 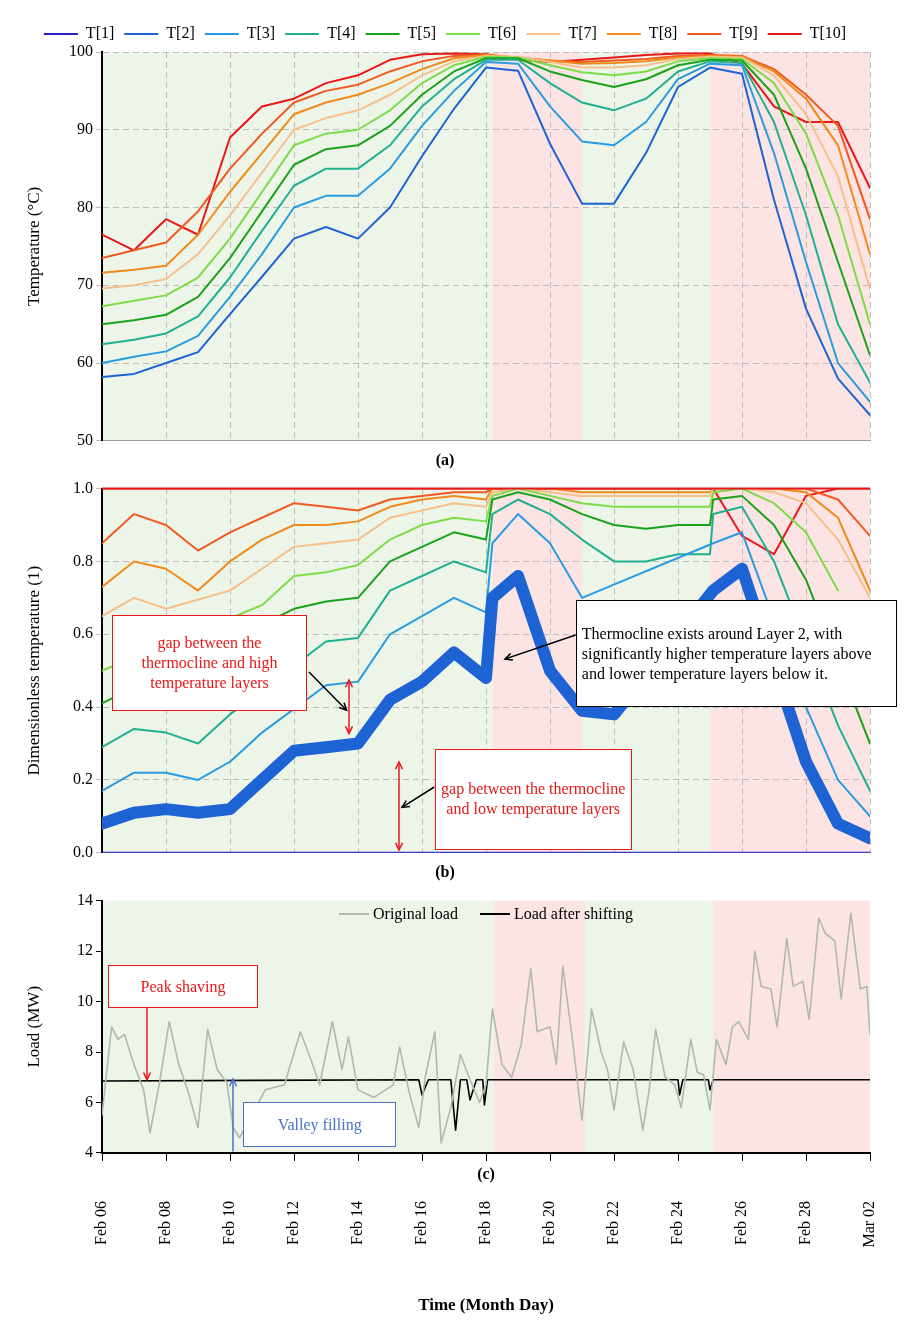 I want to click on text: (c), so click(x=486, y=1174).